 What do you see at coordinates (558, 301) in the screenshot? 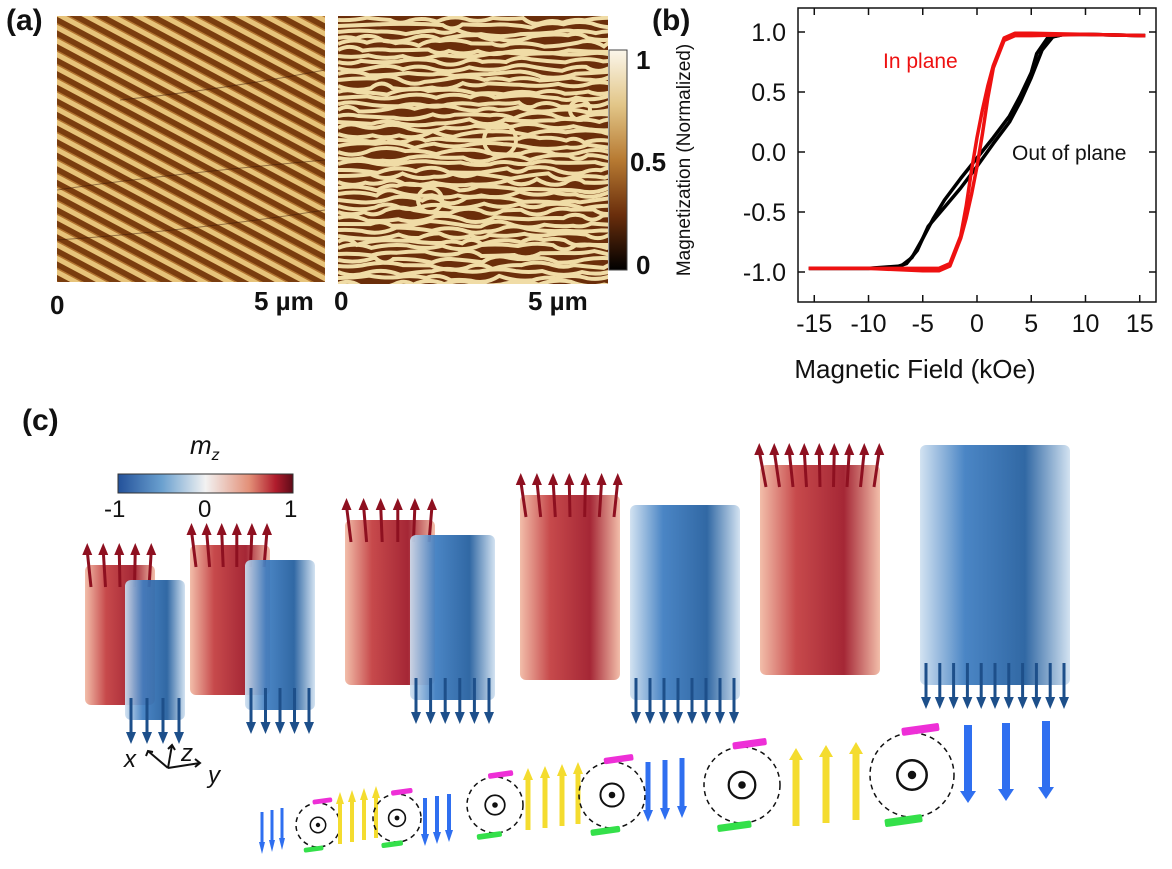
I see `afm-right-x-end: 5 µm` at bounding box center [558, 301].